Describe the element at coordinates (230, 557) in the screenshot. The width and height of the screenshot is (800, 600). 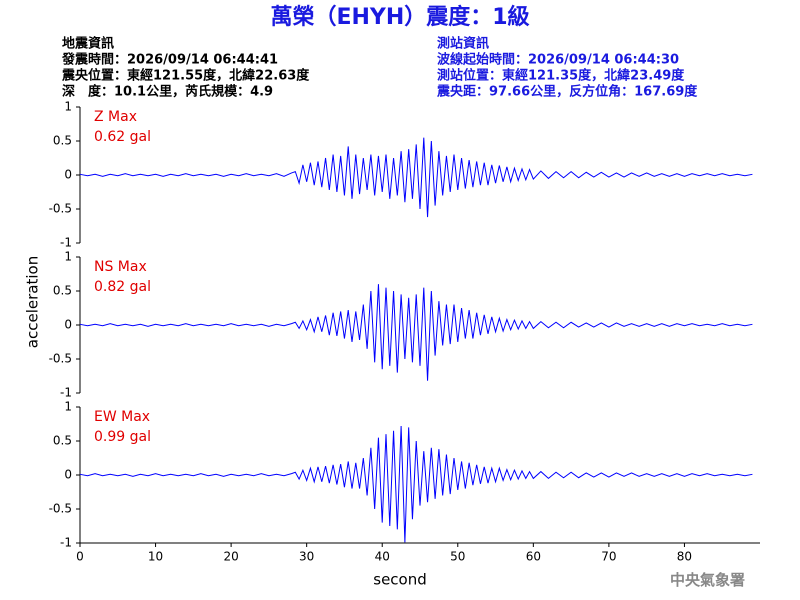
I see `x-tick-label: 20` at that location.